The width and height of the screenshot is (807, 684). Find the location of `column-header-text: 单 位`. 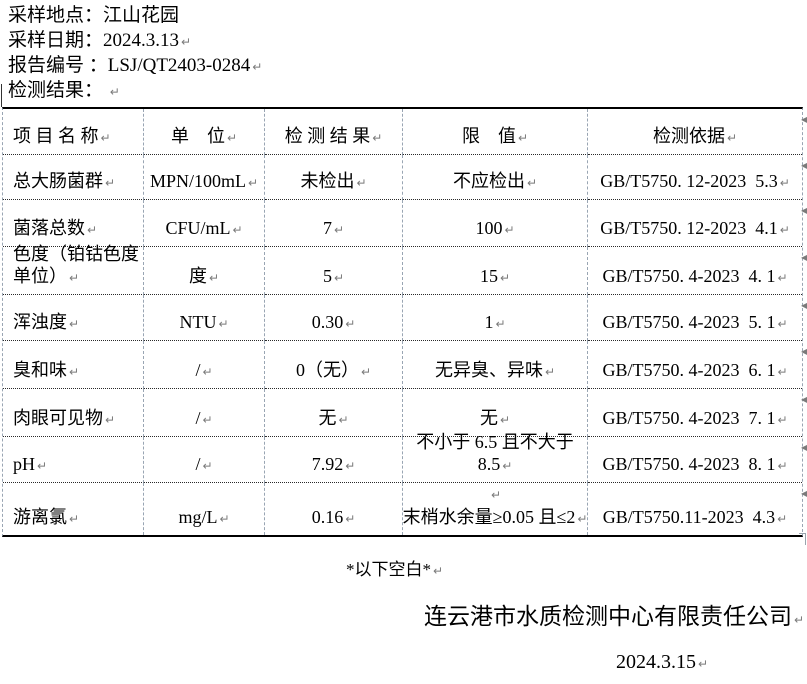

column-header-text: 单 位 is located at coordinates (197, 136).